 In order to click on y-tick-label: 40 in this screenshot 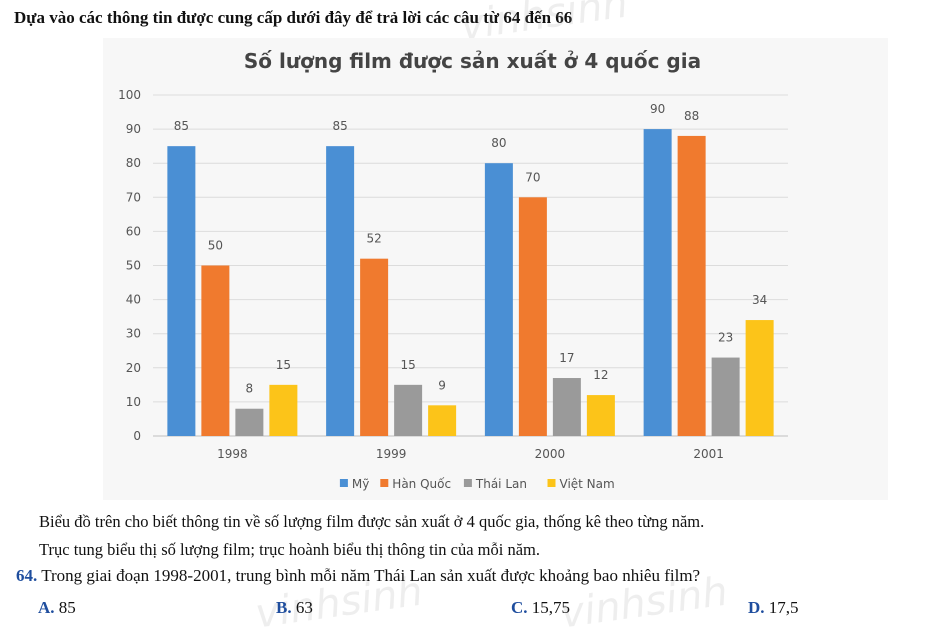, I will do `click(133, 300)`.